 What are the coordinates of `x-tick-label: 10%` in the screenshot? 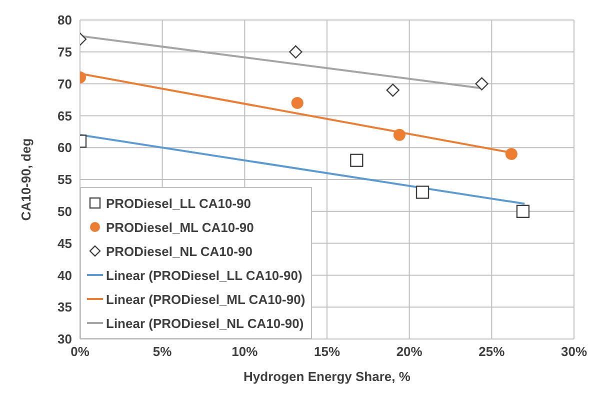 It's located at (245, 352).